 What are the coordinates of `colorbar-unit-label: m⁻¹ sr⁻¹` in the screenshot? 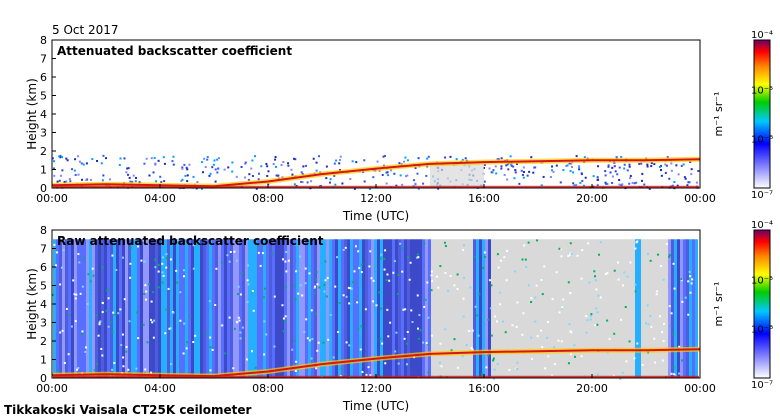 It's located at (718, 114).